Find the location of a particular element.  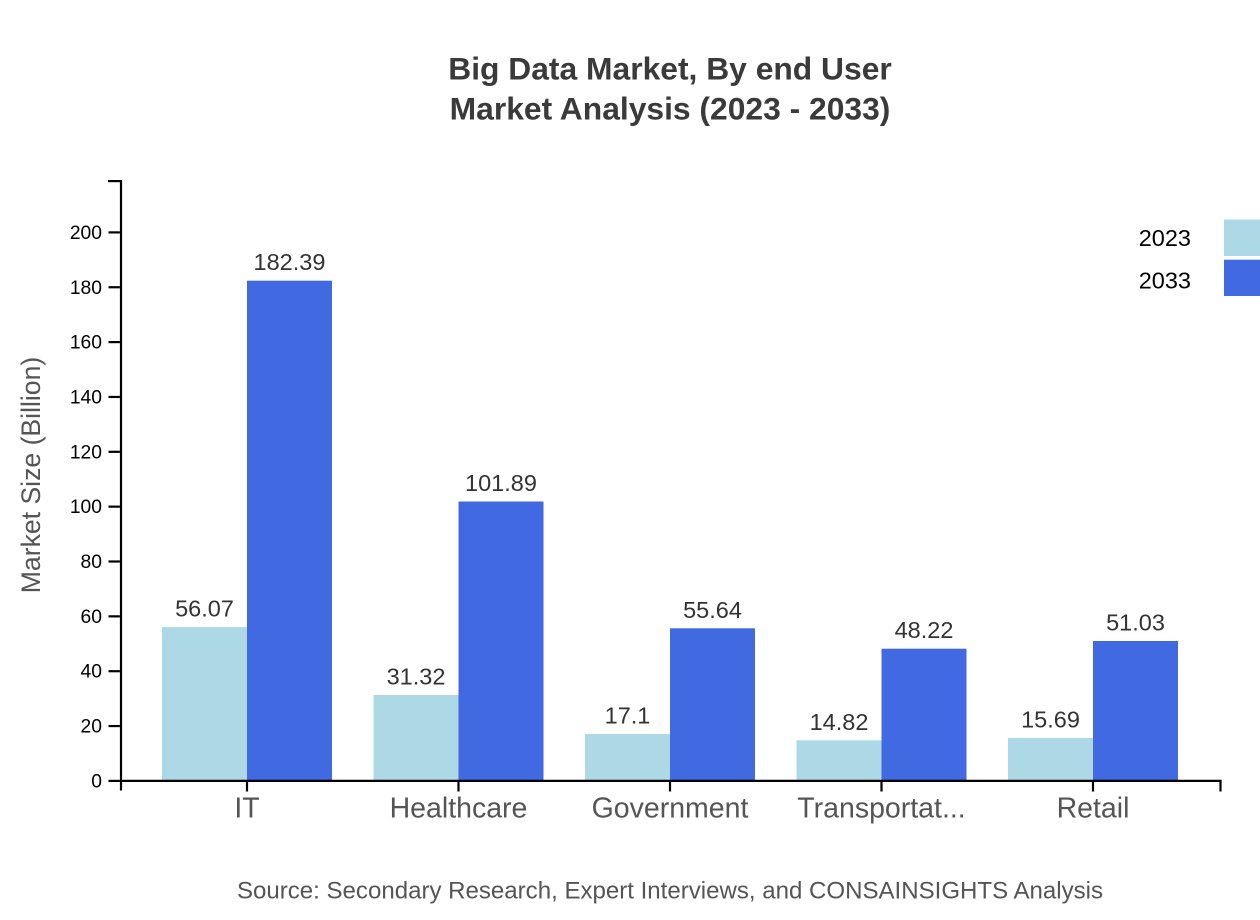

svg-text: 20 is located at coordinates (91, 727).